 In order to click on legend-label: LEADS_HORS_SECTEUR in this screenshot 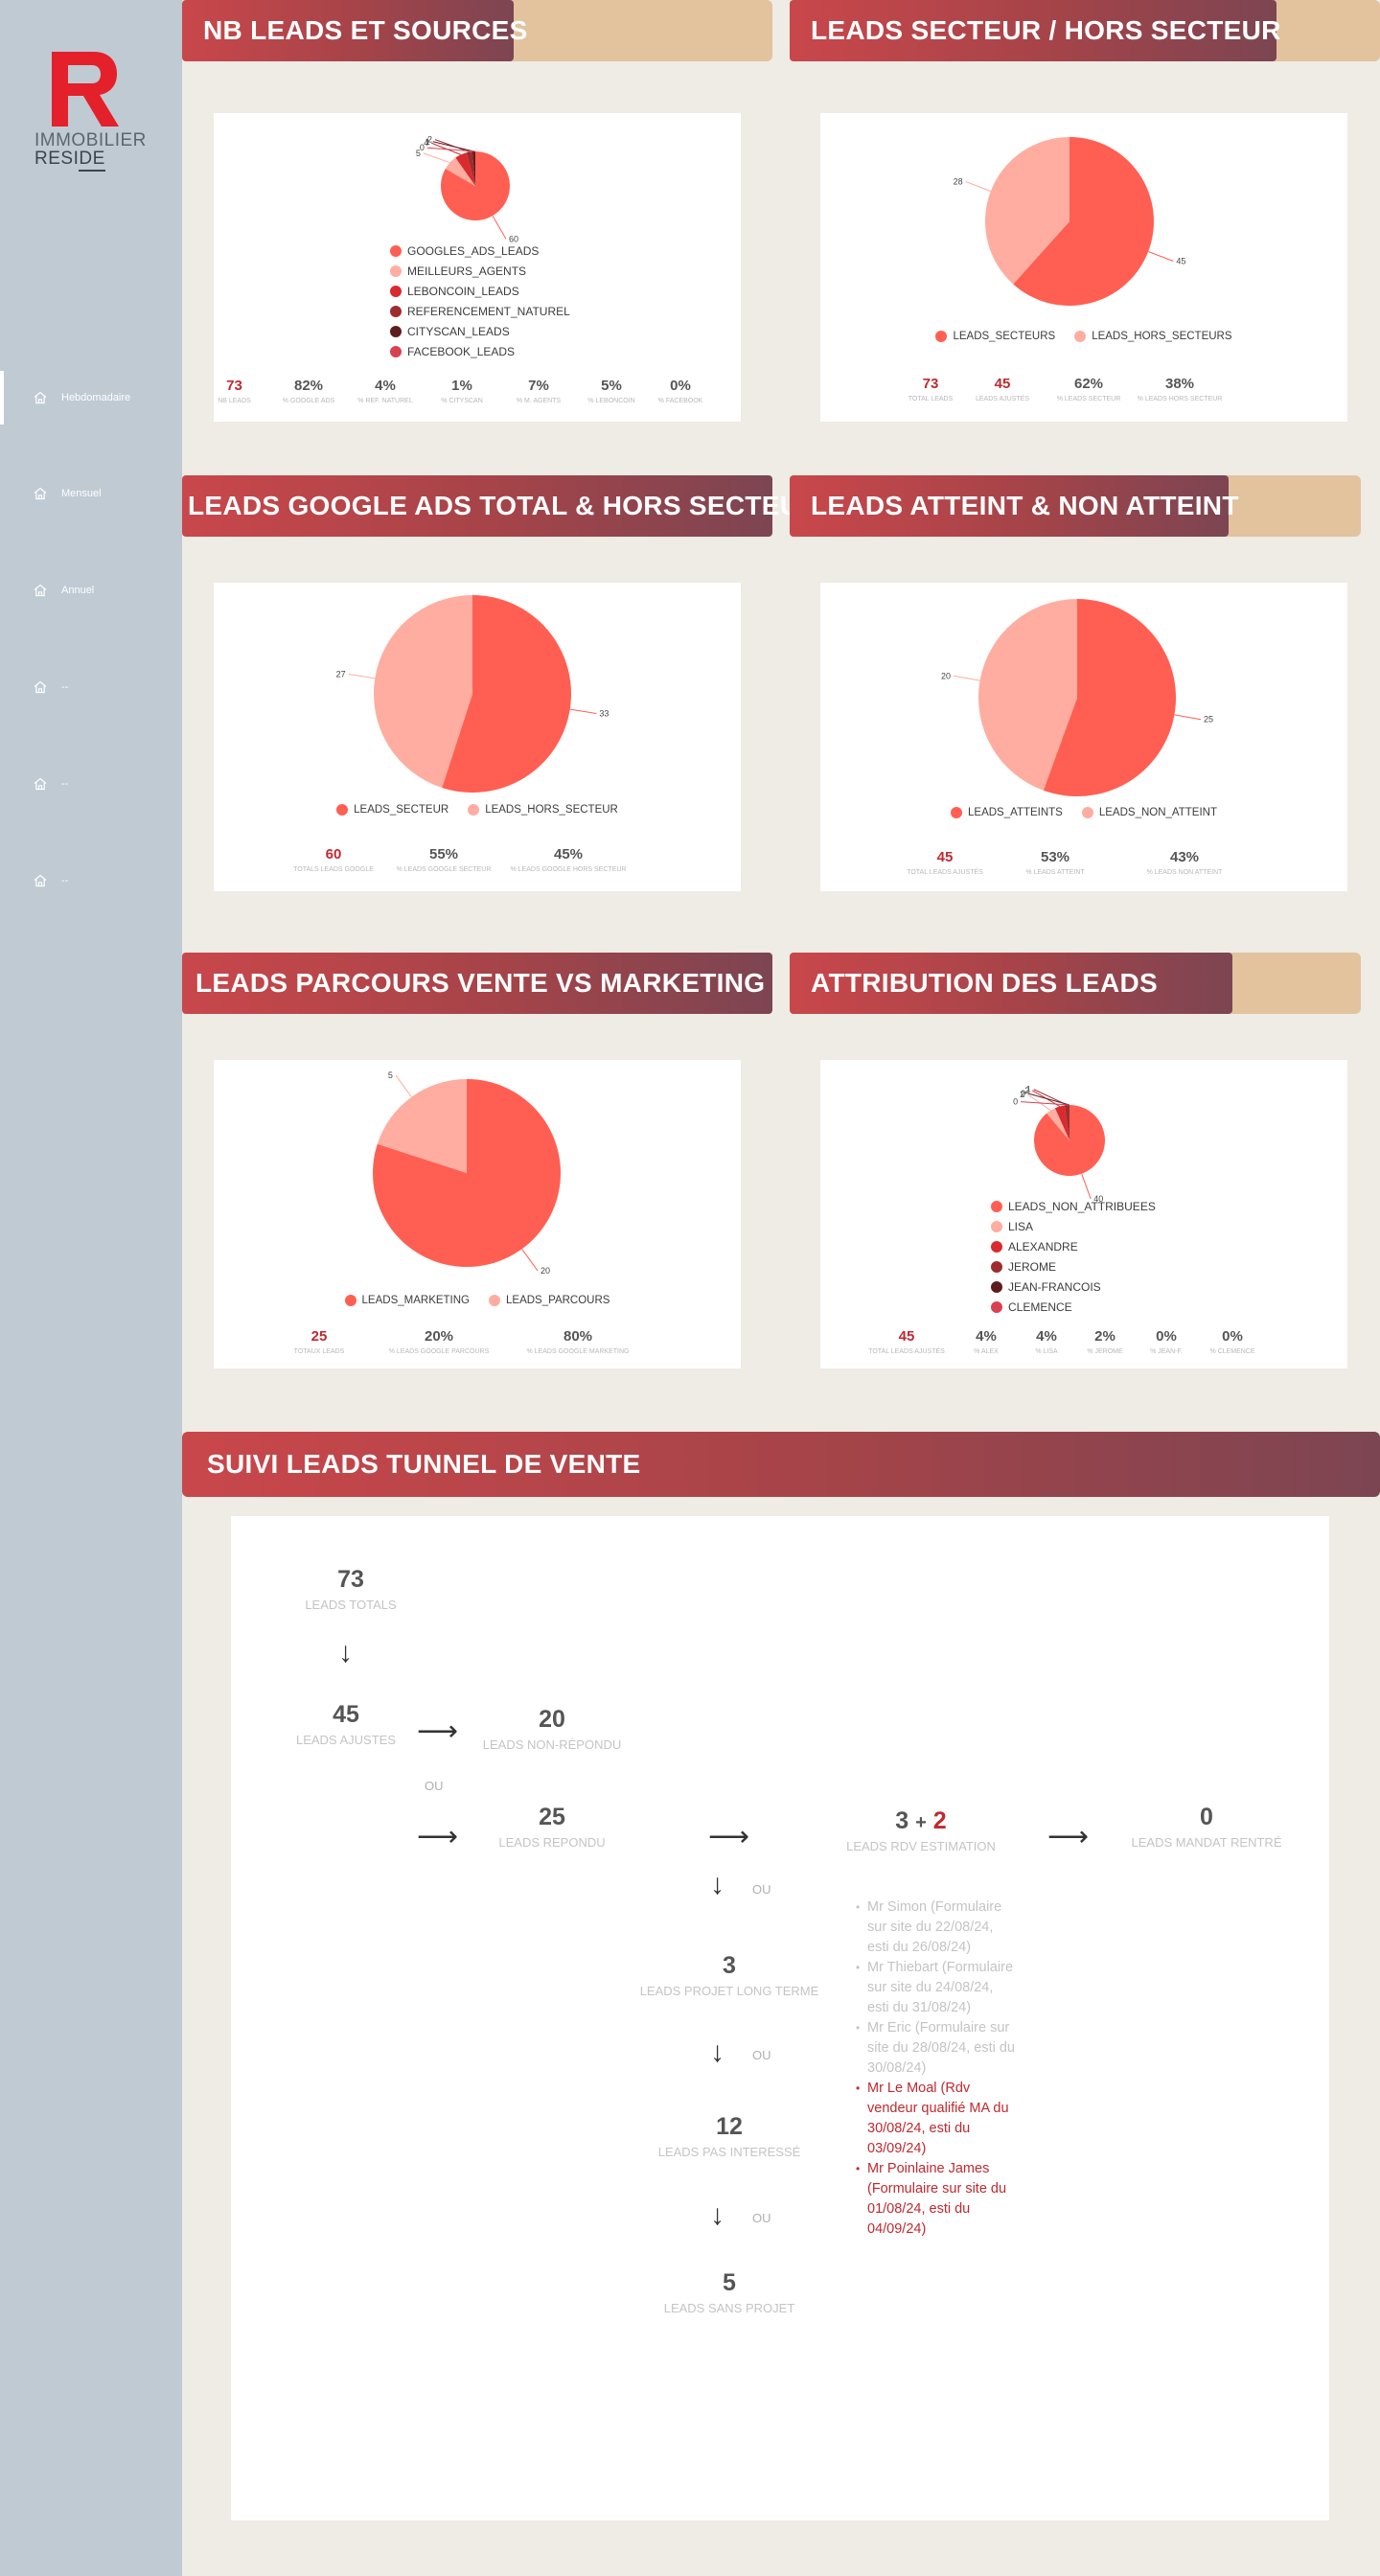, I will do `click(551, 809)`.